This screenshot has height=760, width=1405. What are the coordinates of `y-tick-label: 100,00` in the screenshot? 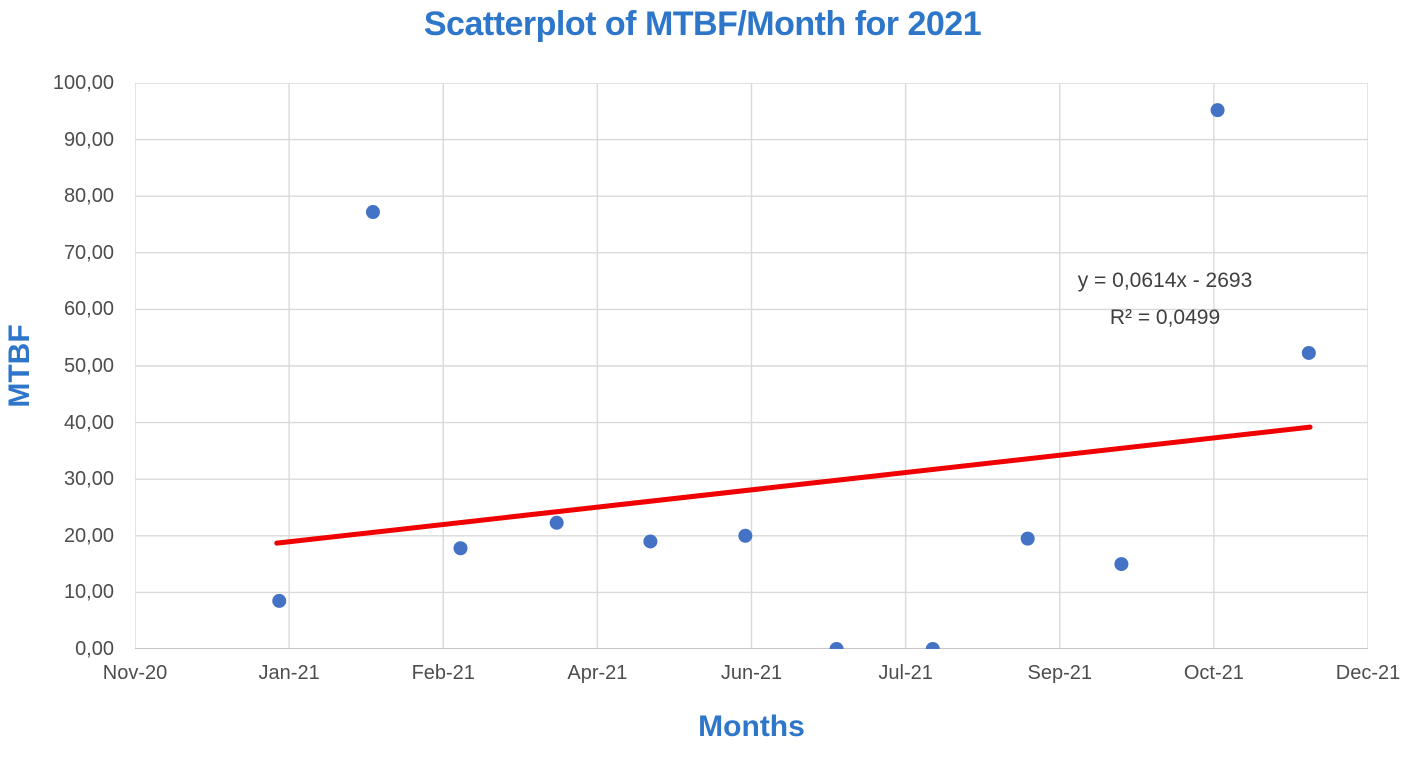 It's located at (83, 83).